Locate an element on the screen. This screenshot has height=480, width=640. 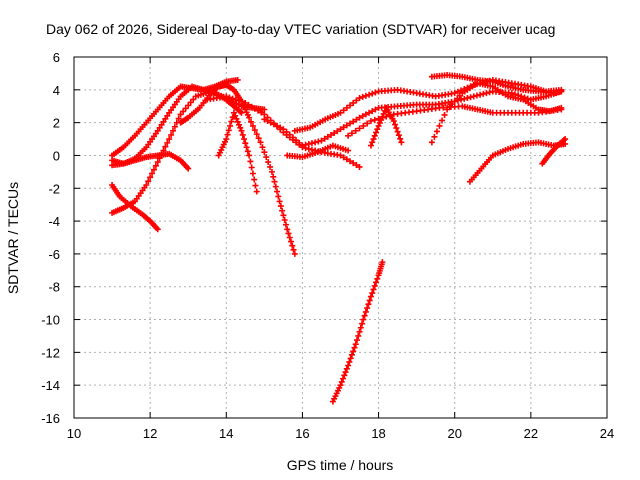
y-tick-label: -14 is located at coordinates (50, 385).